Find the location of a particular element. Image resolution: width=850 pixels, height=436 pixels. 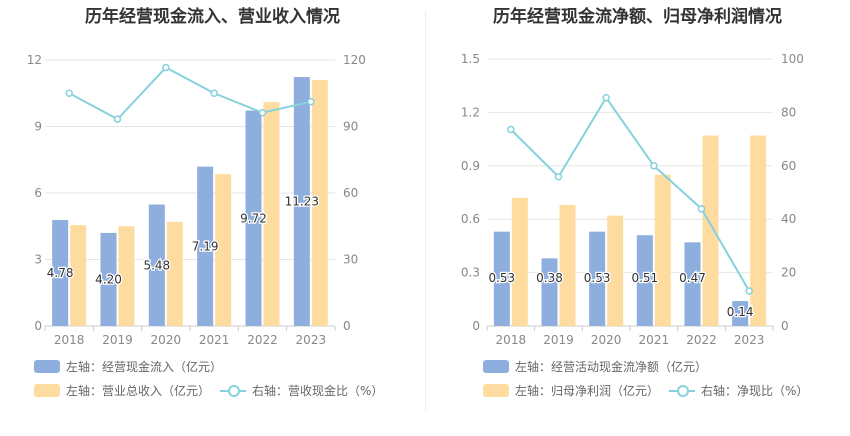

y-right-tick-label: 120 is located at coordinates (354, 60).